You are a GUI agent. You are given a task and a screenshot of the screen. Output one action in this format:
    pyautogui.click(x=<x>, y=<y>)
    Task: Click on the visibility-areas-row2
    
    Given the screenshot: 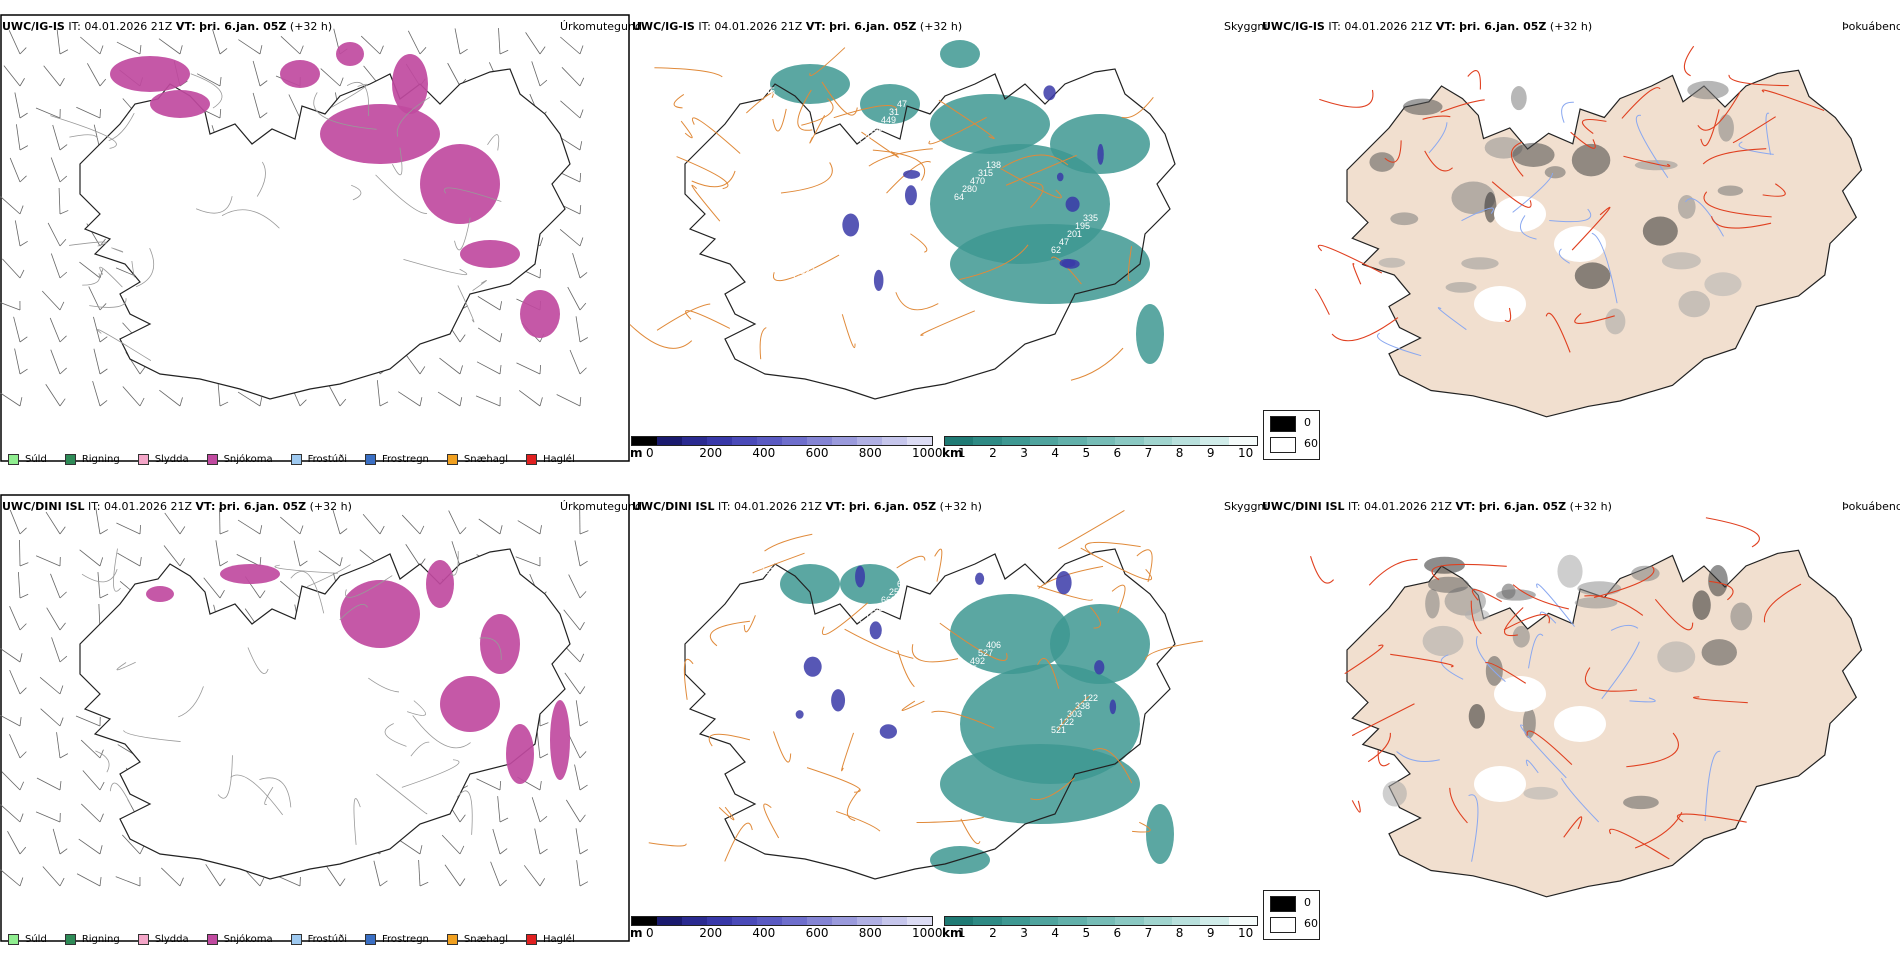 What is the action you would take?
    pyautogui.click(x=977, y=719)
    